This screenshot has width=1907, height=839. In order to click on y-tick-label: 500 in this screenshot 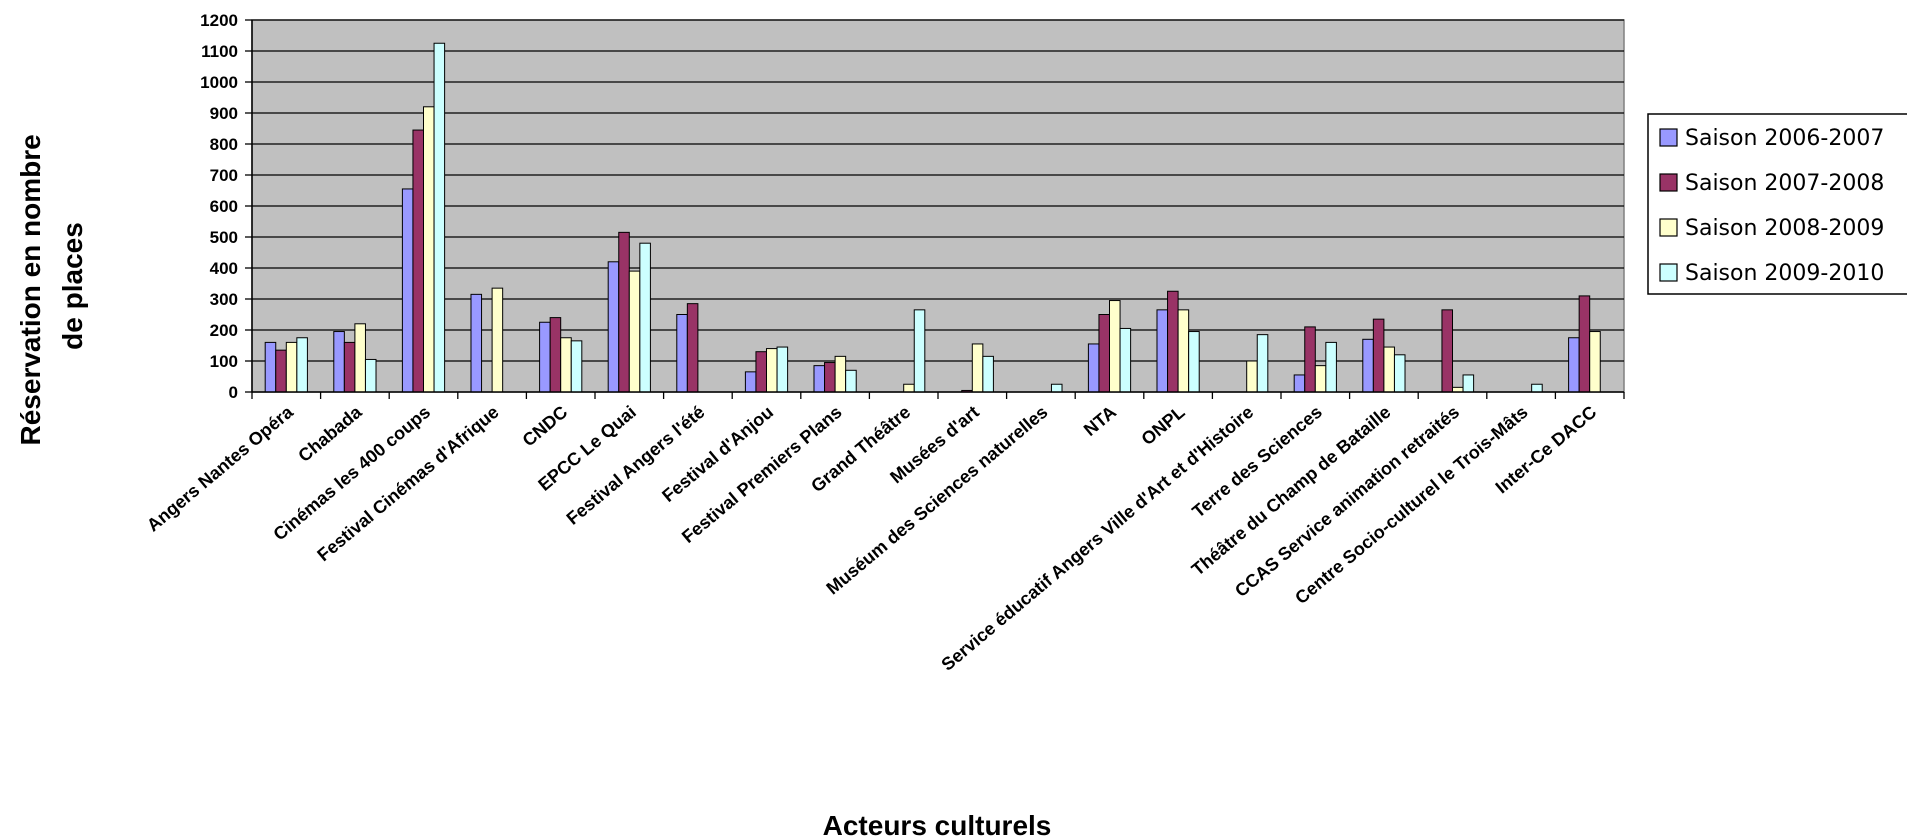, I will do `click(224, 237)`.